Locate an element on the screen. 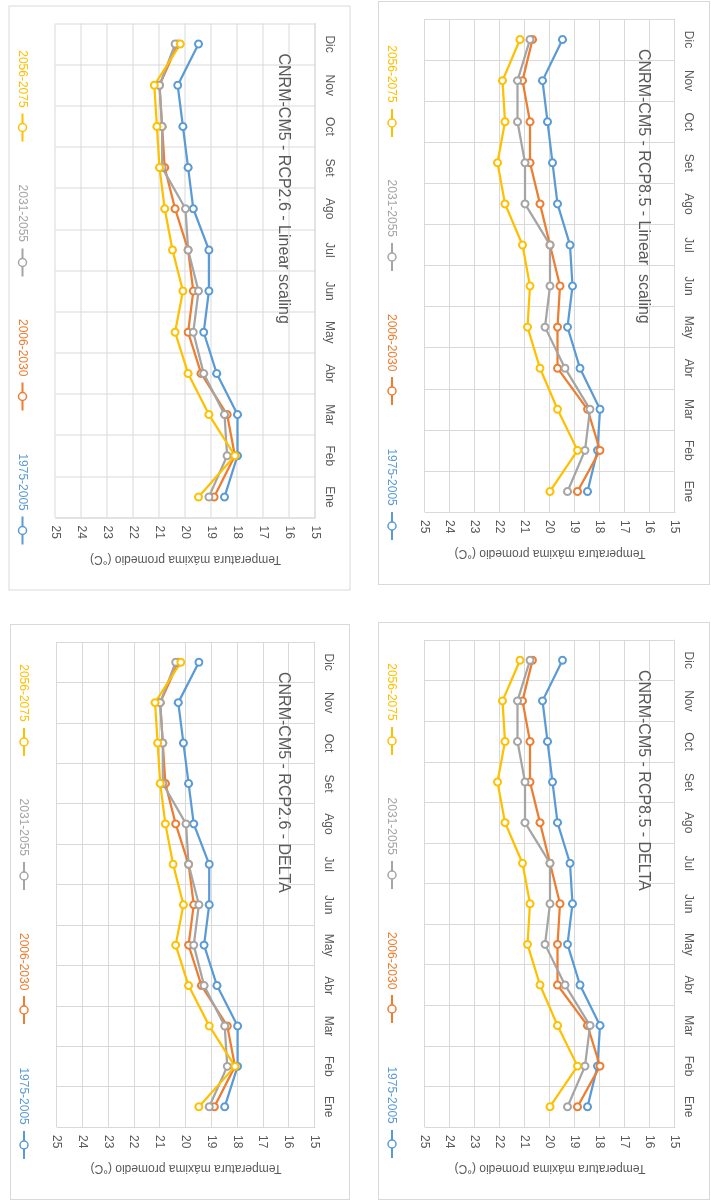 This screenshot has height=1203, width=711. text: CNRM-CM5 - RCP2.6 - Linear scaling is located at coordinates (284, 188).